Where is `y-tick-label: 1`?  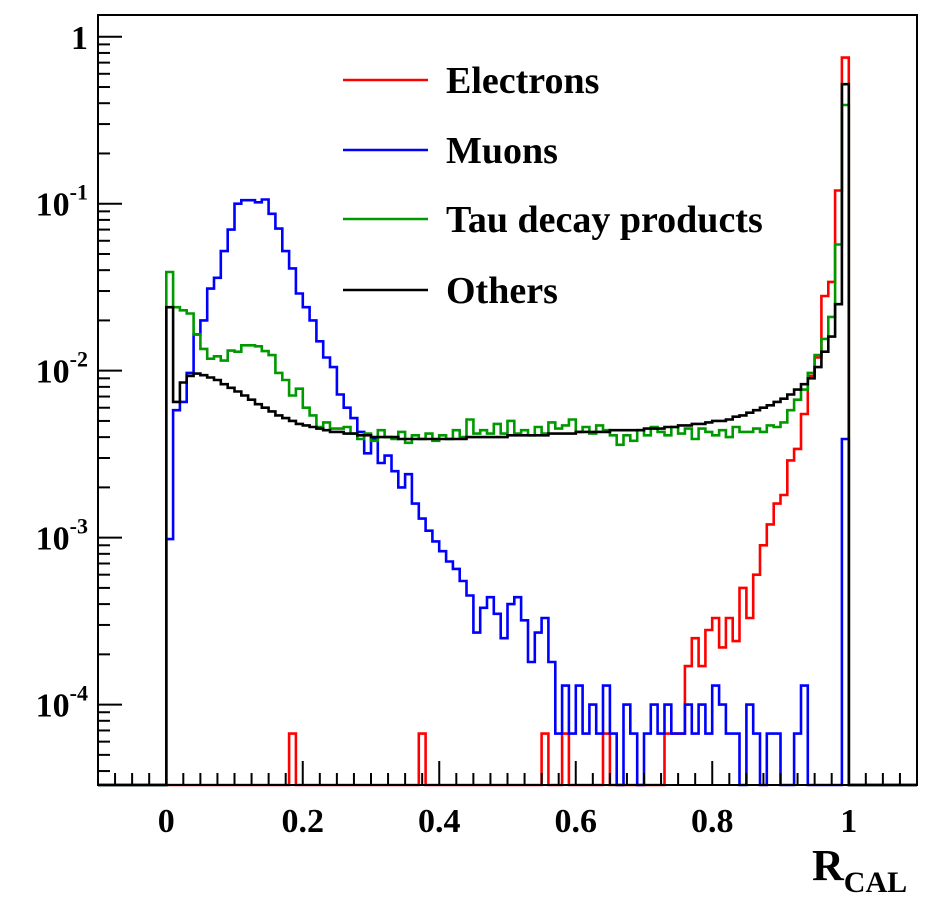
y-tick-label: 1 is located at coordinates (79, 38).